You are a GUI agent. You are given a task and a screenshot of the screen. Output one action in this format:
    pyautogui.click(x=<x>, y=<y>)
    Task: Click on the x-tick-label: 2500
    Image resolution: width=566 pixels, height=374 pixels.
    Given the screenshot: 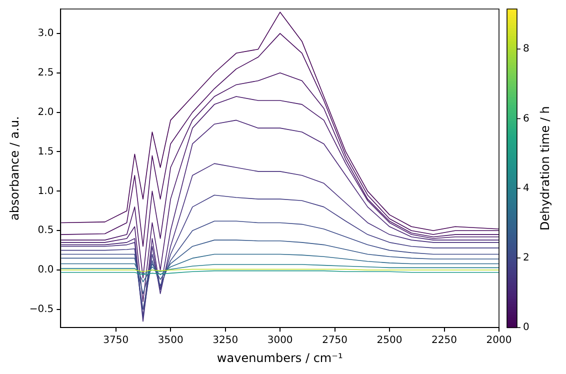 What is the action you would take?
    pyautogui.click(x=389, y=340)
    